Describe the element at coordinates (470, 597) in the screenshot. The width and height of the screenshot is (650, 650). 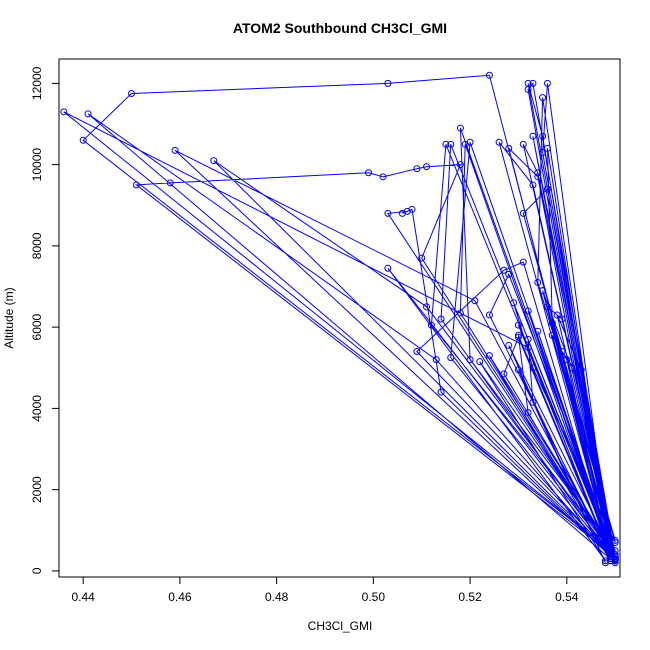
I see `x-tick-label: 0.52` at that location.